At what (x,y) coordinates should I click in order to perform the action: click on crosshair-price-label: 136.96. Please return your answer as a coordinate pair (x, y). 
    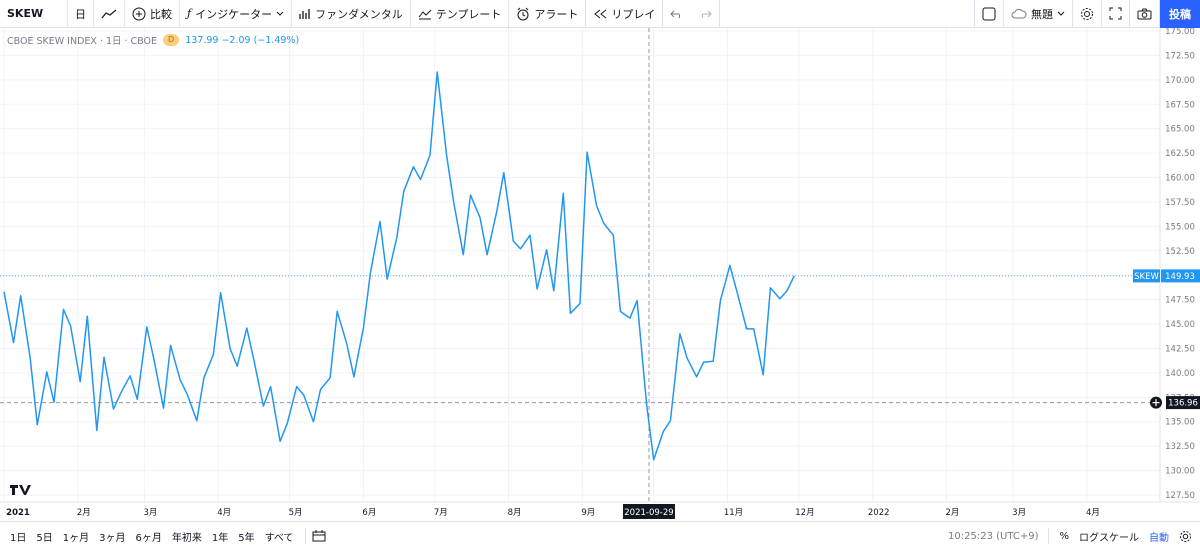
    Looking at the image, I should click on (1175, 403).